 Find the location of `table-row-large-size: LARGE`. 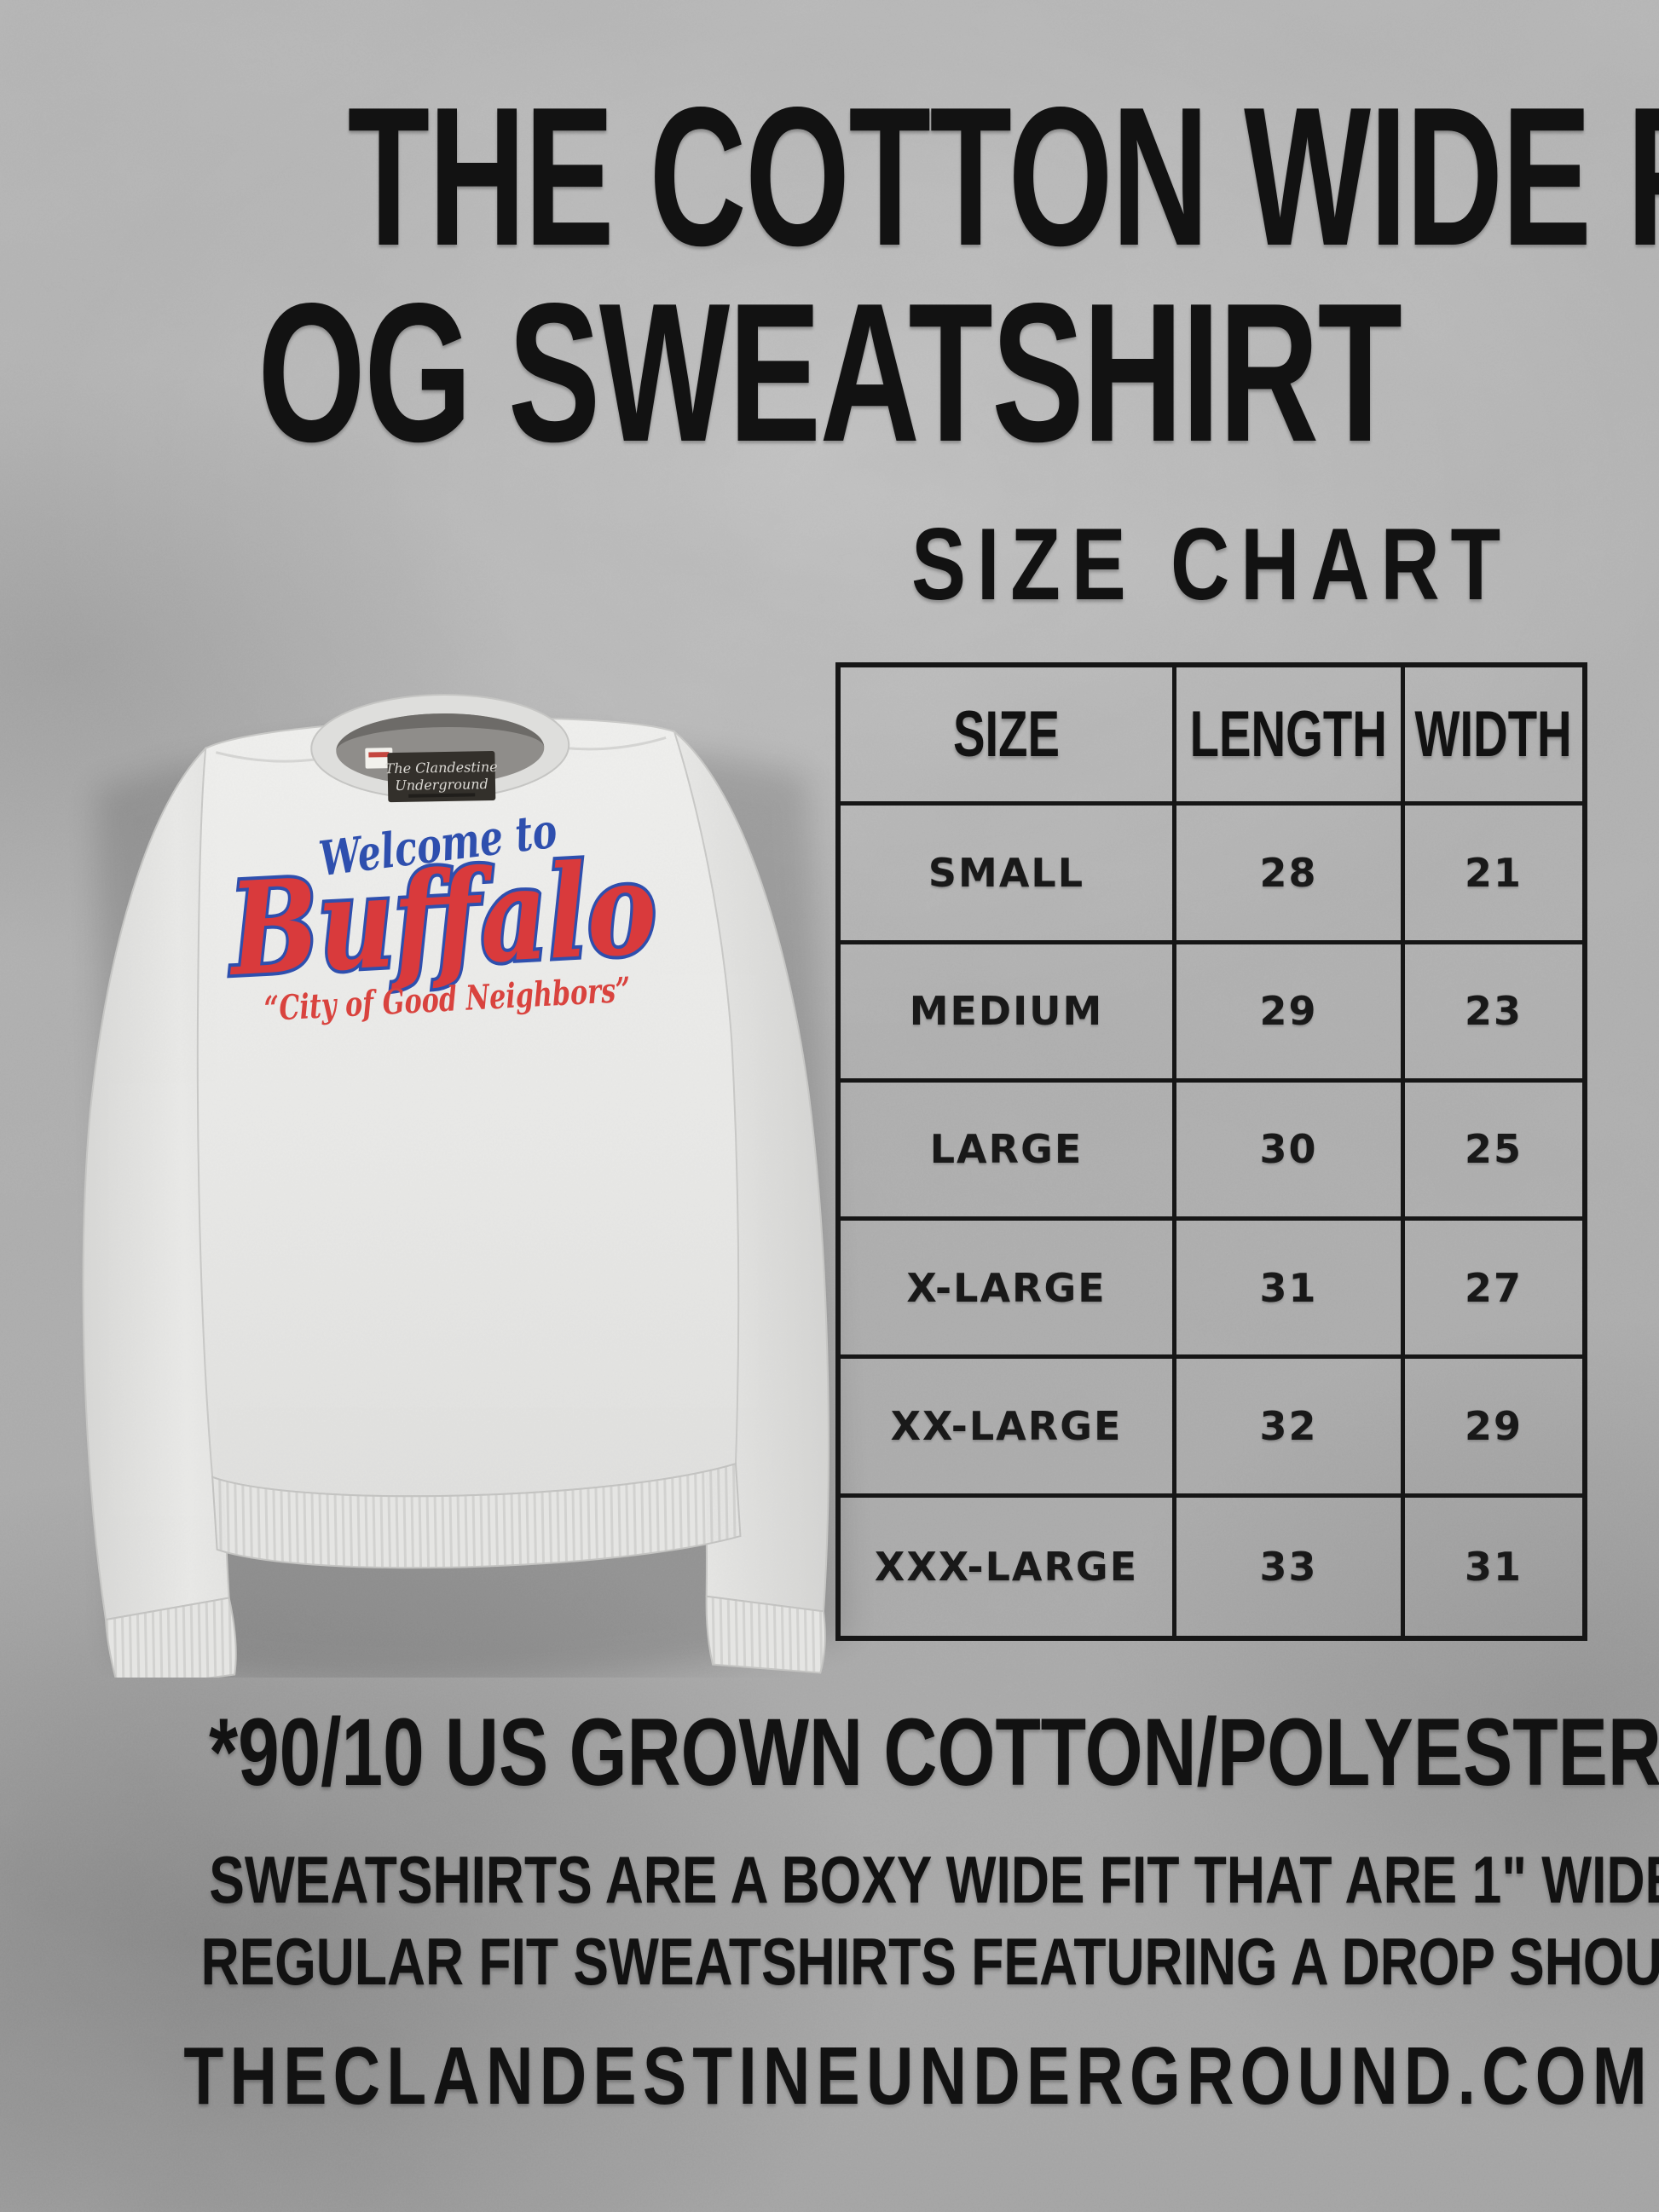

table-row-large-size: LARGE is located at coordinates (1009, 1152).